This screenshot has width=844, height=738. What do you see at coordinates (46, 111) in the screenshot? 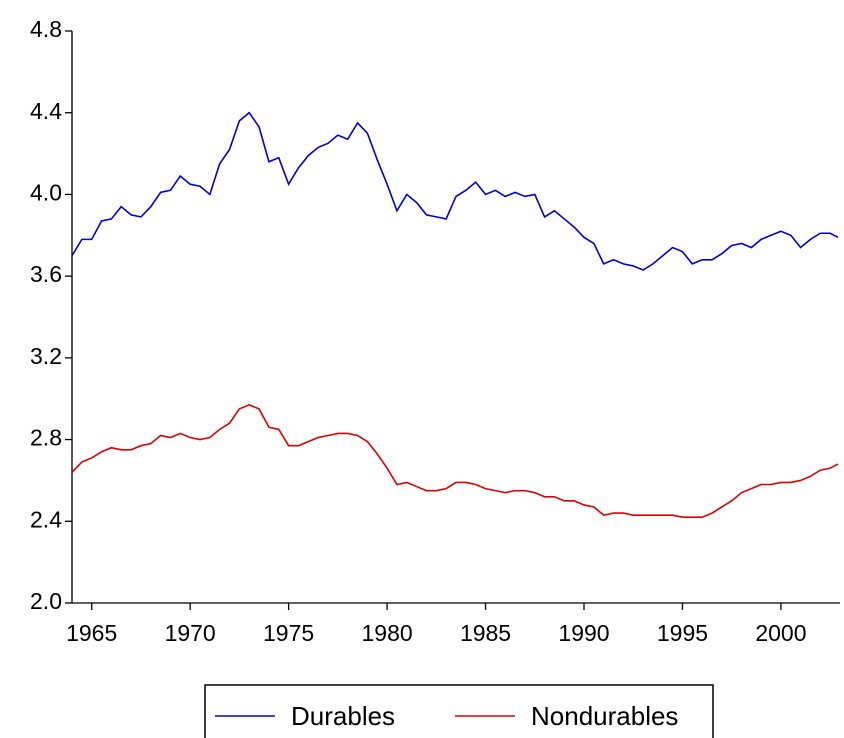
I see `y-tick-label: 4.4` at bounding box center [46, 111].